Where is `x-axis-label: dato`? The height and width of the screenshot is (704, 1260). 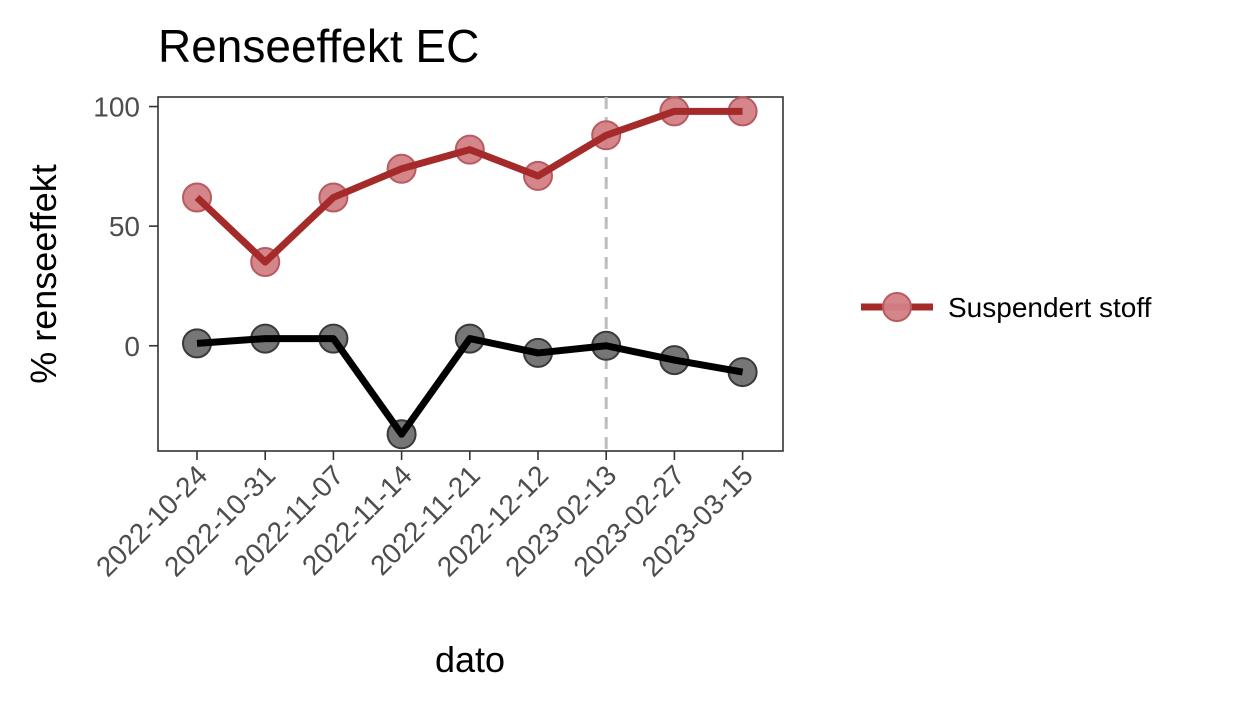 x-axis-label: dato is located at coordinates (470, 659).